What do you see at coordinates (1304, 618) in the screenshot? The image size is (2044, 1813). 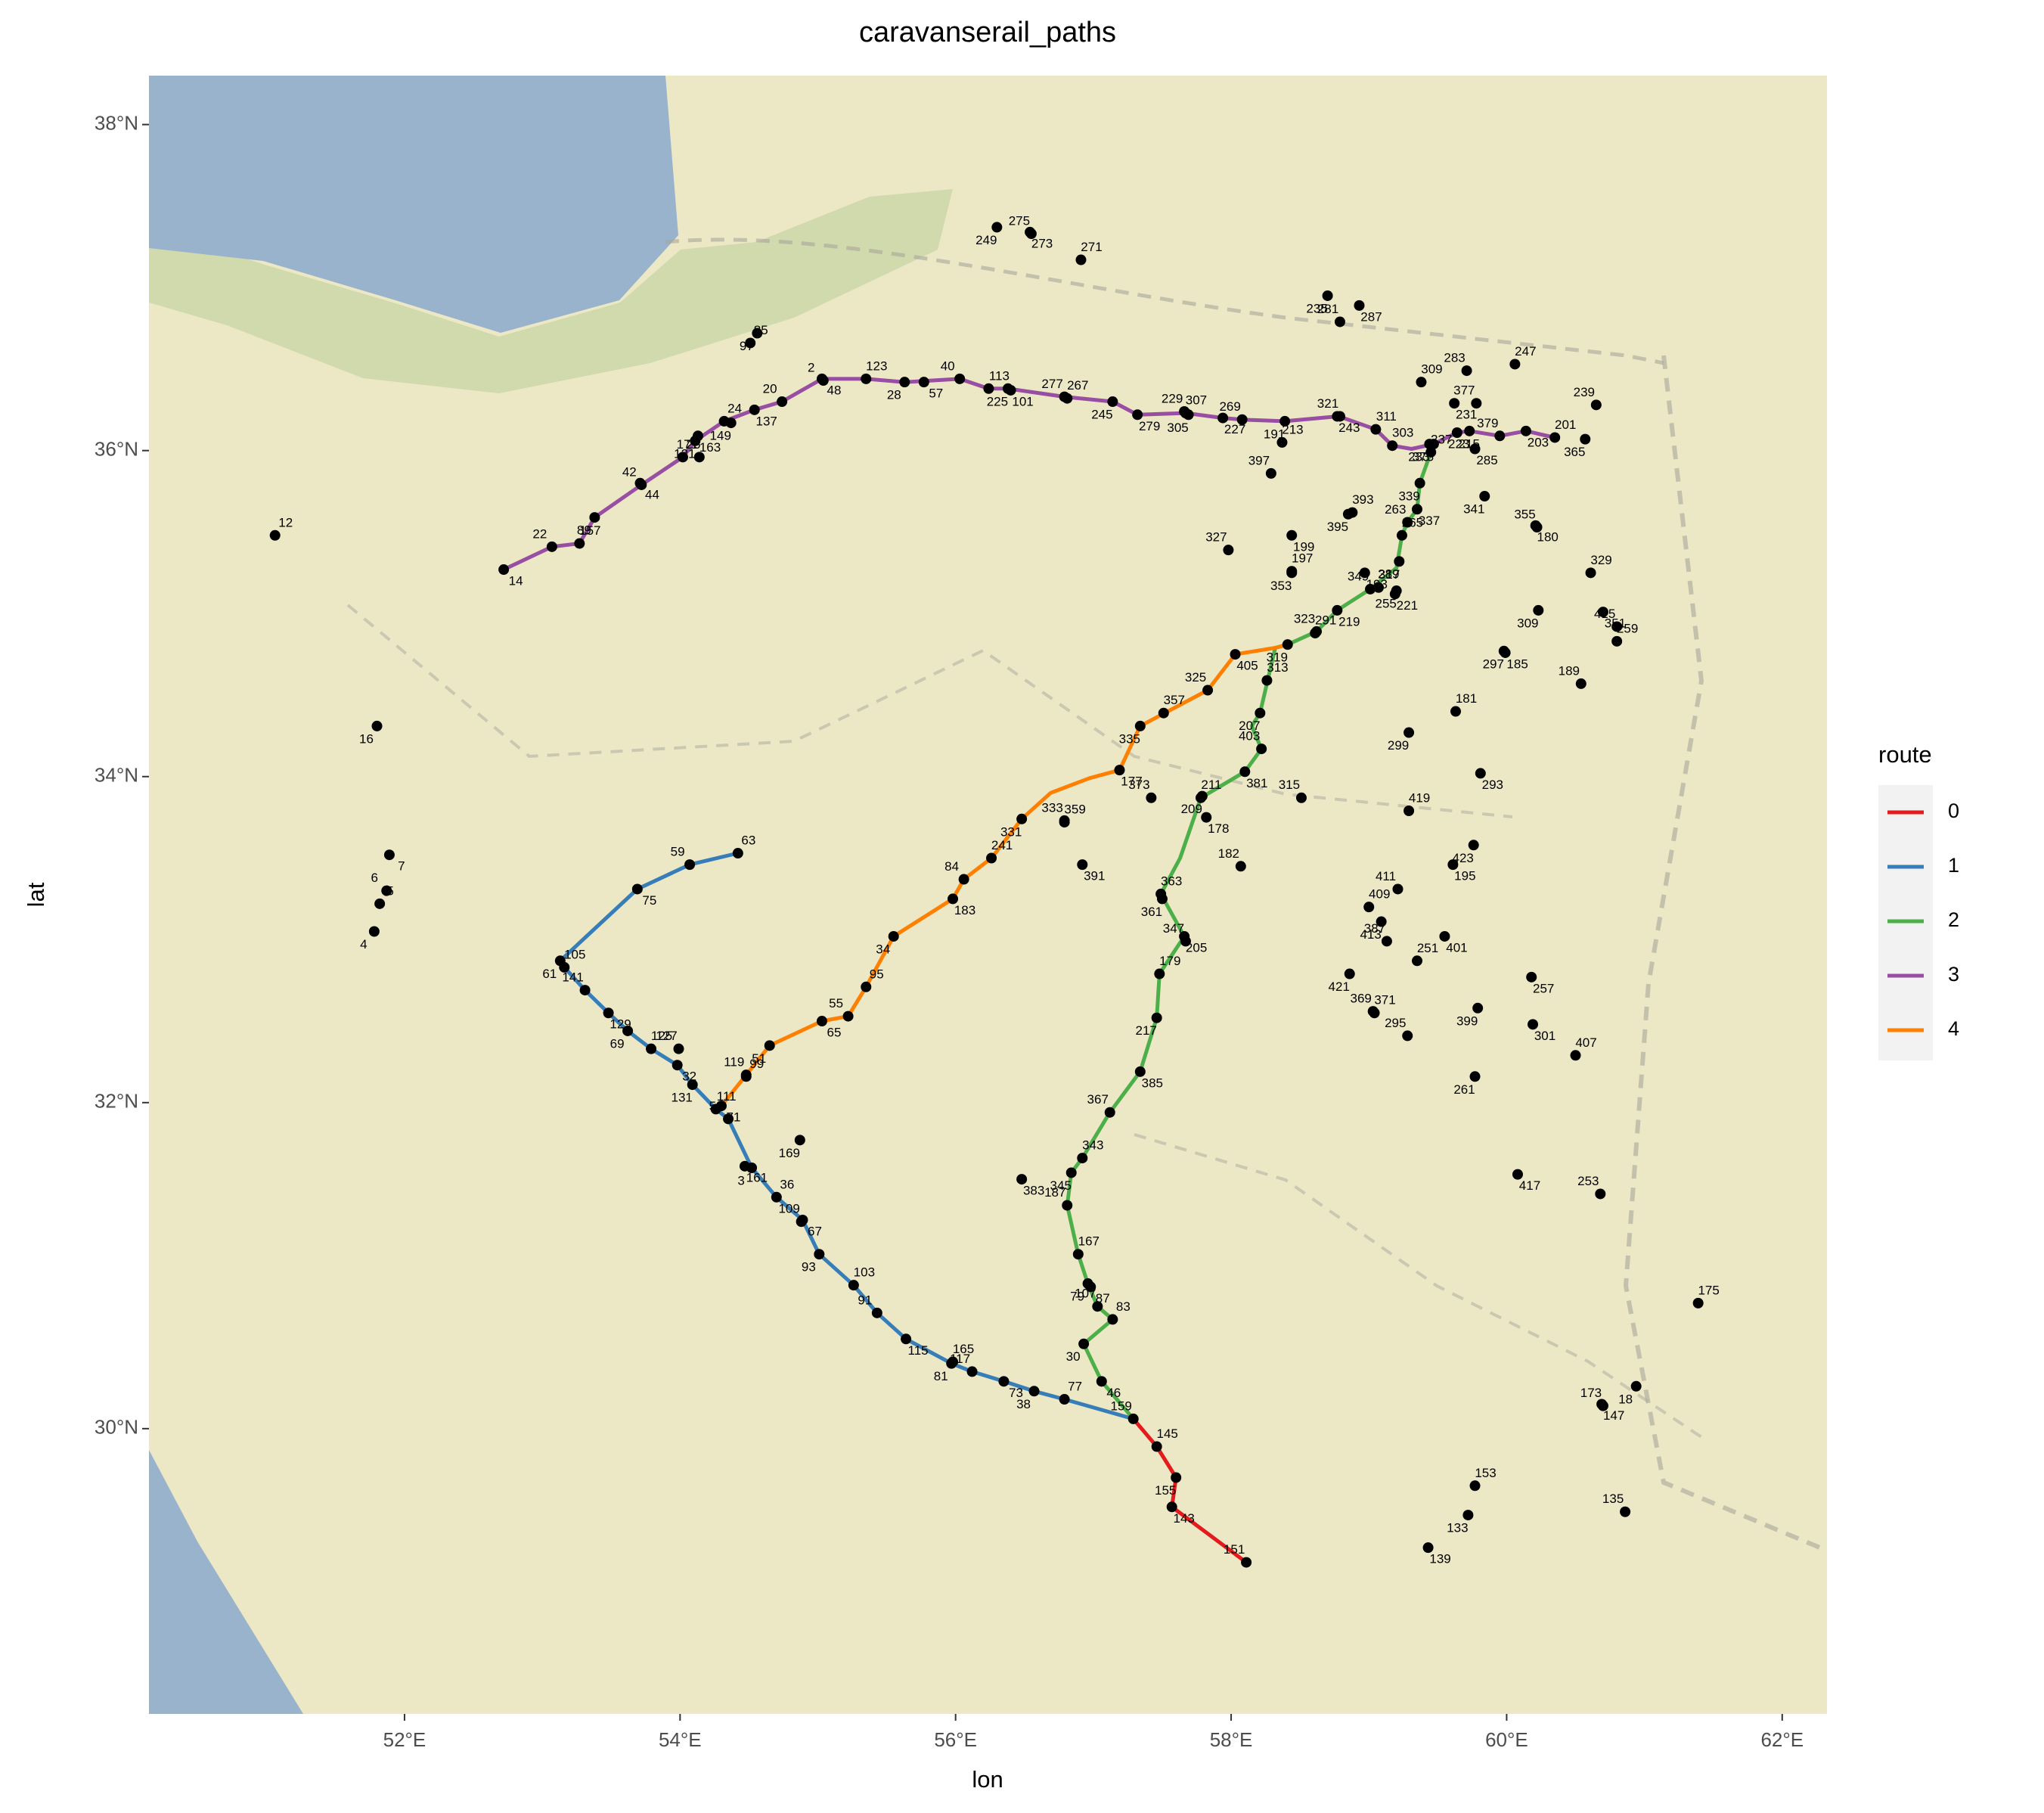 I see `point-label: 323` at bounding box center [1304, 618].